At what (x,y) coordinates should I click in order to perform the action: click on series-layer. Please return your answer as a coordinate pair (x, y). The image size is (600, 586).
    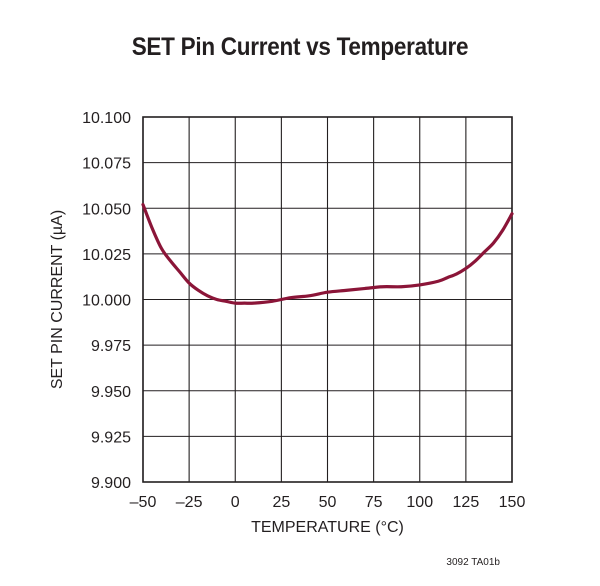
    Looking at the image, I should click on (327, 254).